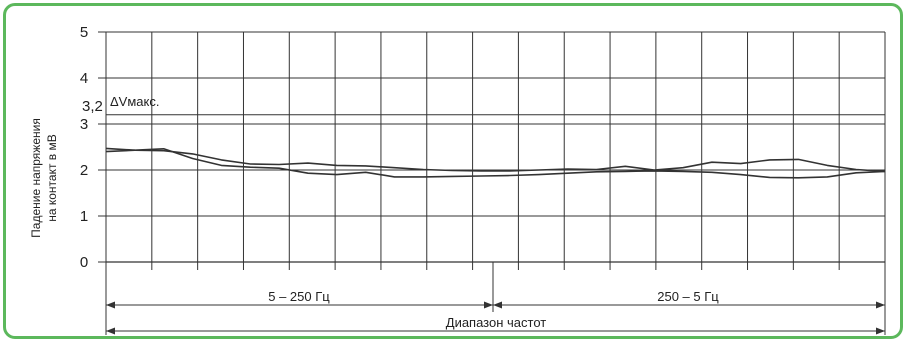 This screenshot has height=345, width=912. What do you see at coordinates (92, 106) in the screenshot?
I see `ref-tick-label: 3,2` at bounding box center [92, 106].